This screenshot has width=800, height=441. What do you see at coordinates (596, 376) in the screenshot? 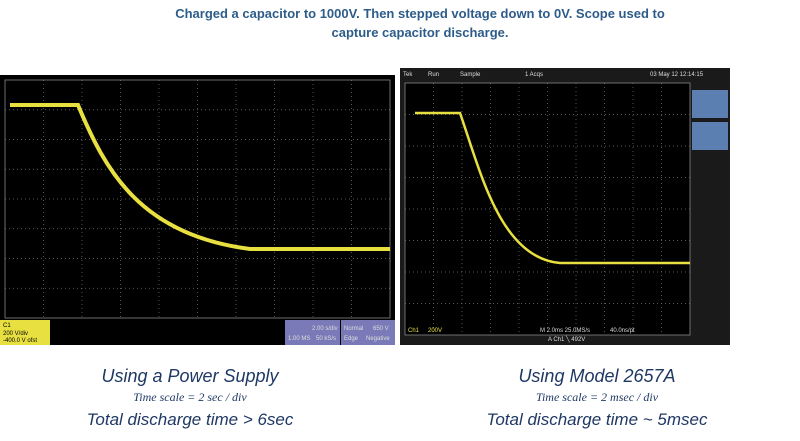
I see `caption: Using Model 2657A` at bounding box center [596, 376].